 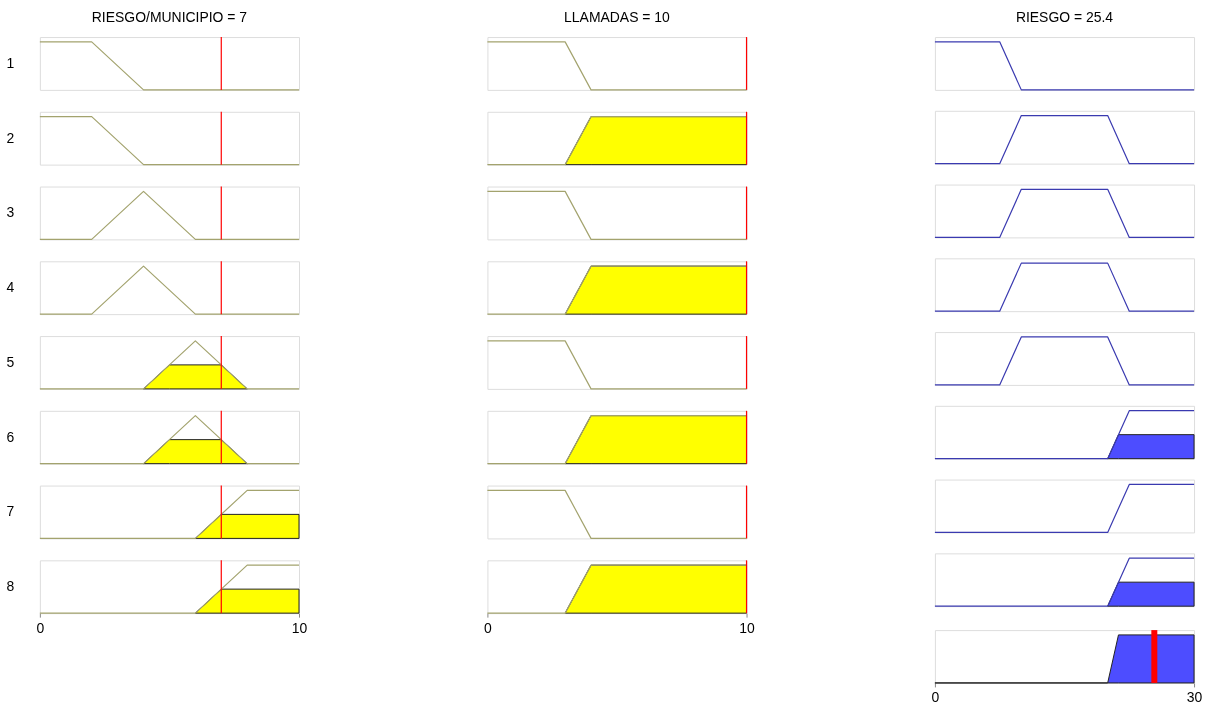 What do you see at coordinates (10, 586) in the screenshot?
I see `y-axis-title: 8` at bounding box center [10, 586].